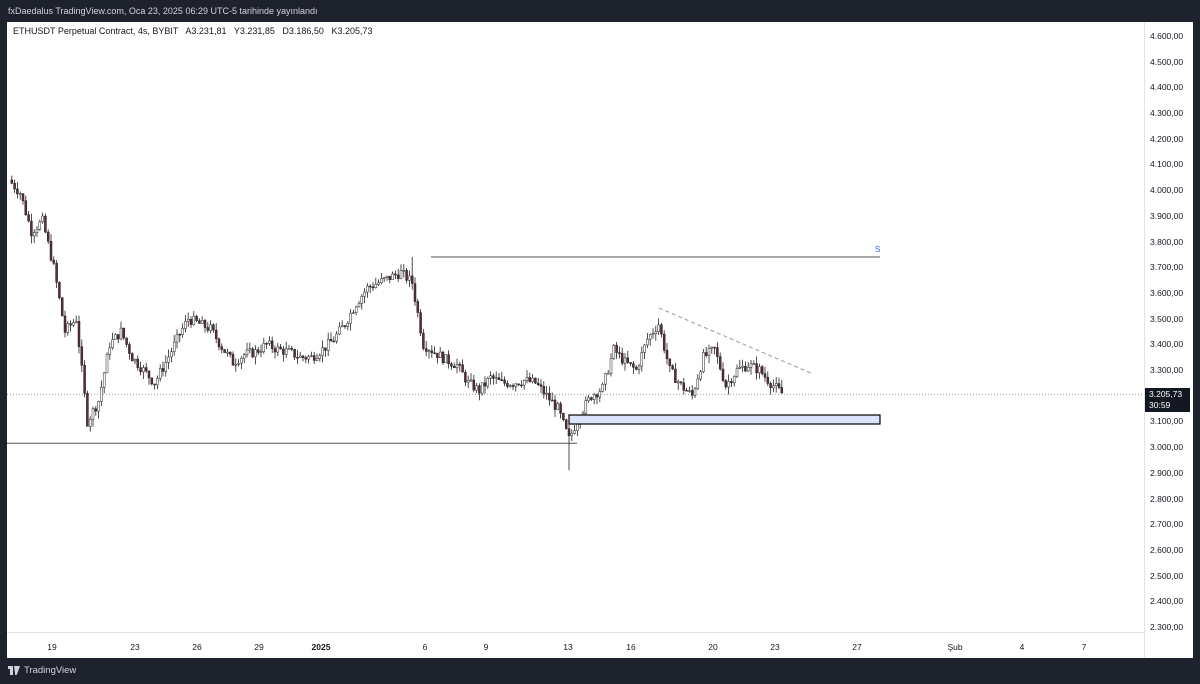  What do you see at coordinates (206, 31) in the screenshot?
I see `ohlc-open: A3.231,81` at bounding box center [206, 31].